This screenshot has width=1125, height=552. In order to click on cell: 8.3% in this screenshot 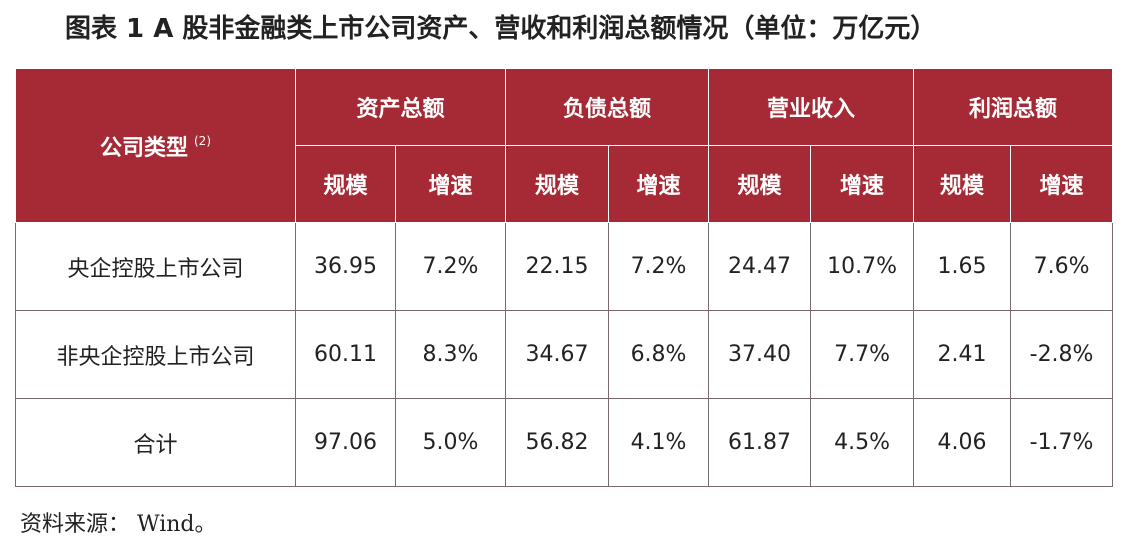, I will do `click(450, 354)`.